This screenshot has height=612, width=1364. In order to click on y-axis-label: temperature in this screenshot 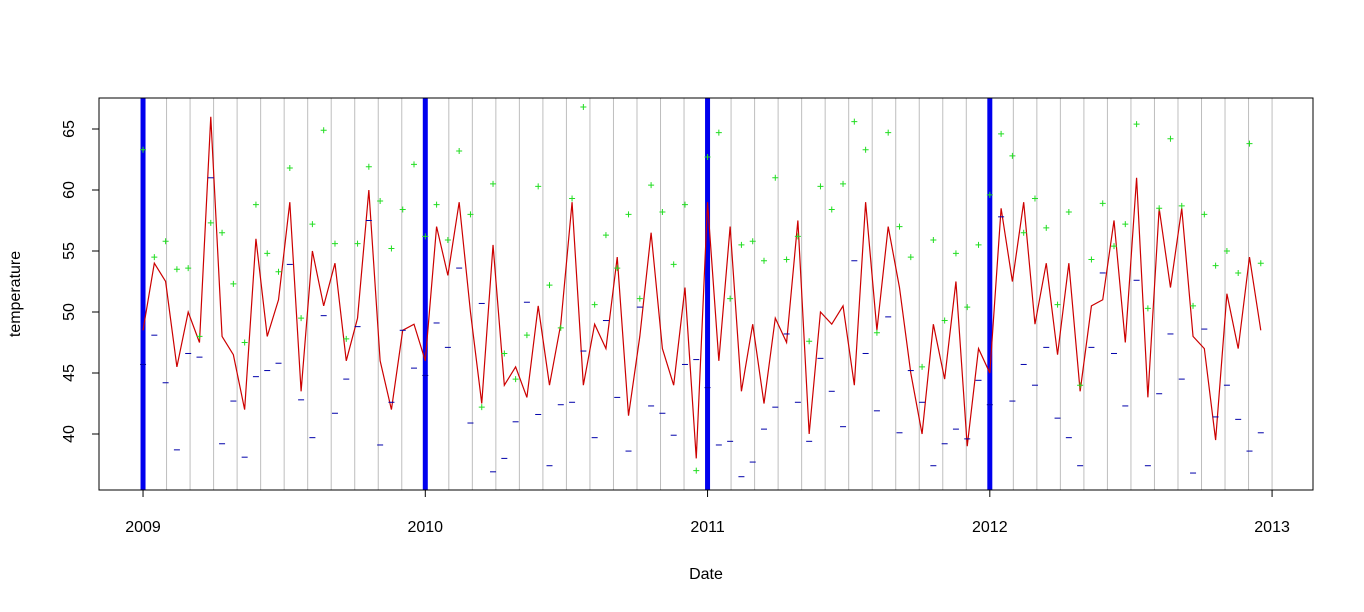, I will do `click(15, 294)`.